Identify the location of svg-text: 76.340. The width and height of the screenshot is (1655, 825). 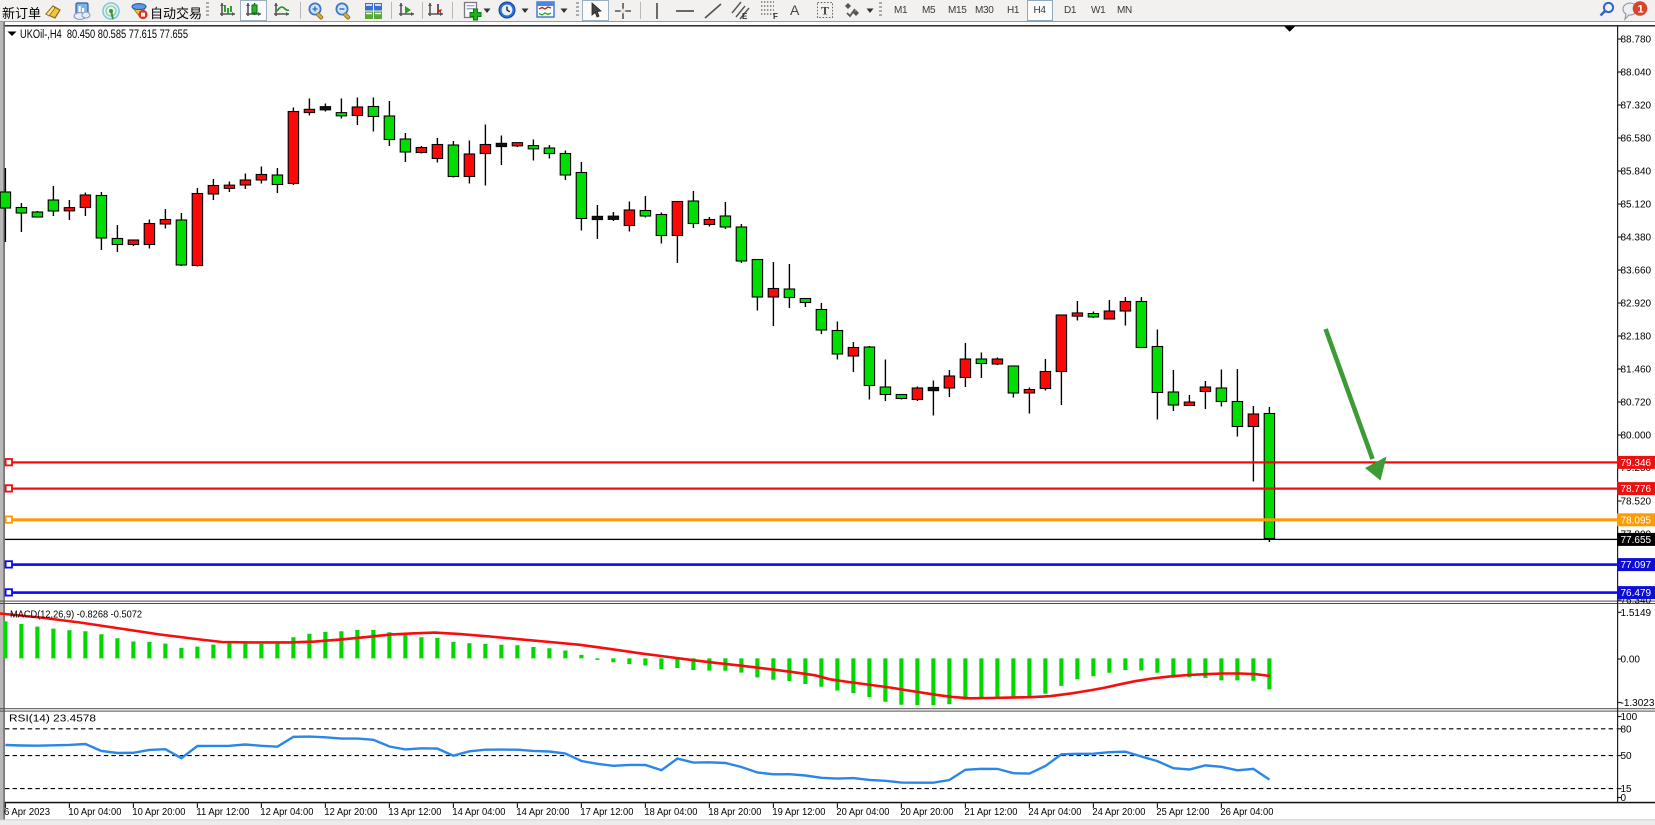
(1636, 601).